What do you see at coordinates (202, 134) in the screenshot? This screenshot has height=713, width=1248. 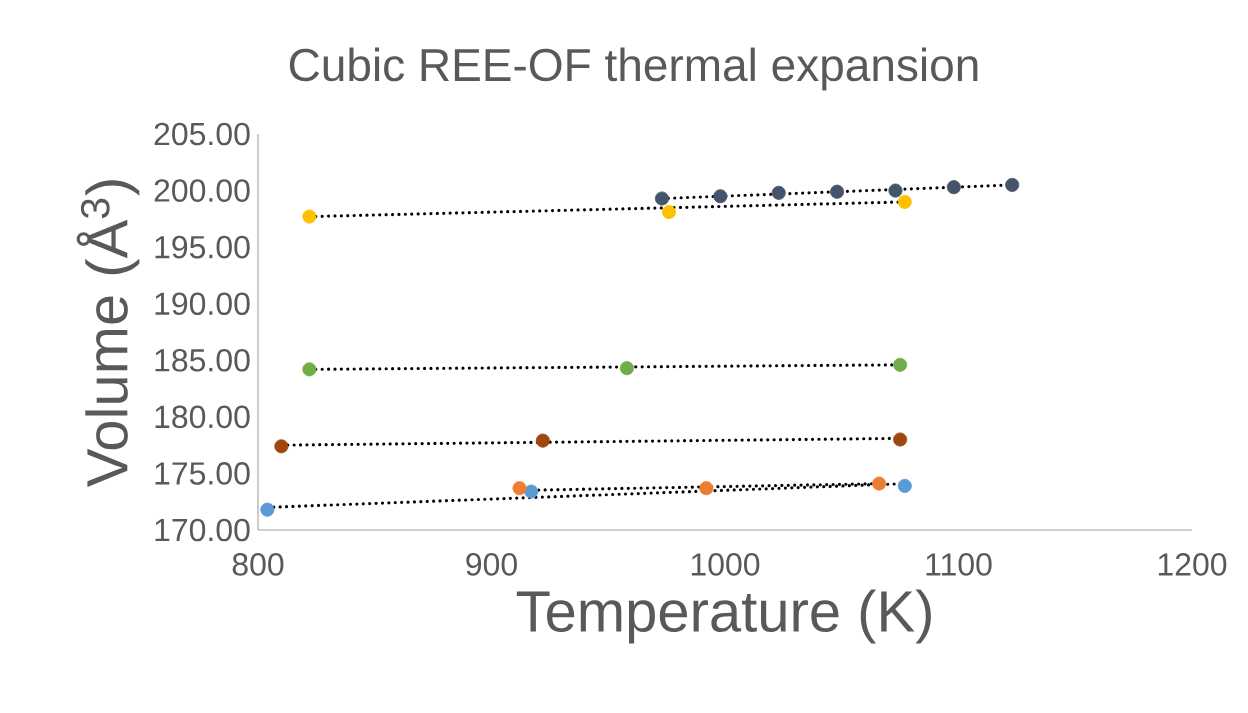 I see `y-tick-label: 205.00` at bounding box center [202, 134].